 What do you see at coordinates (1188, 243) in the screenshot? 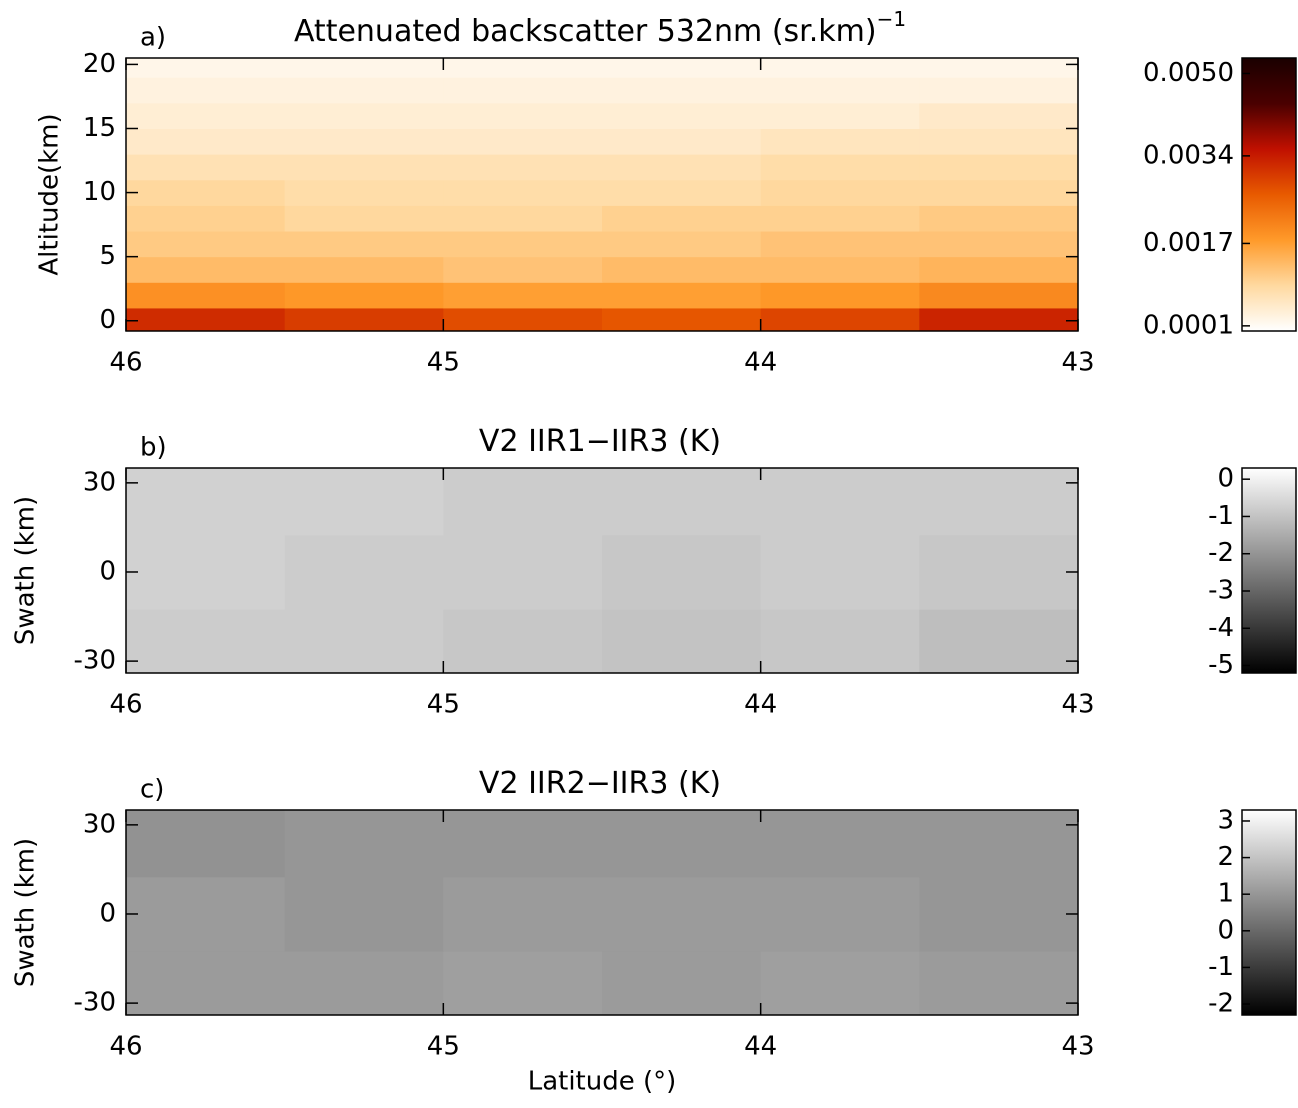
I see `colorbar-tick-label: 0.0017` at bounding box center [1188, 243].